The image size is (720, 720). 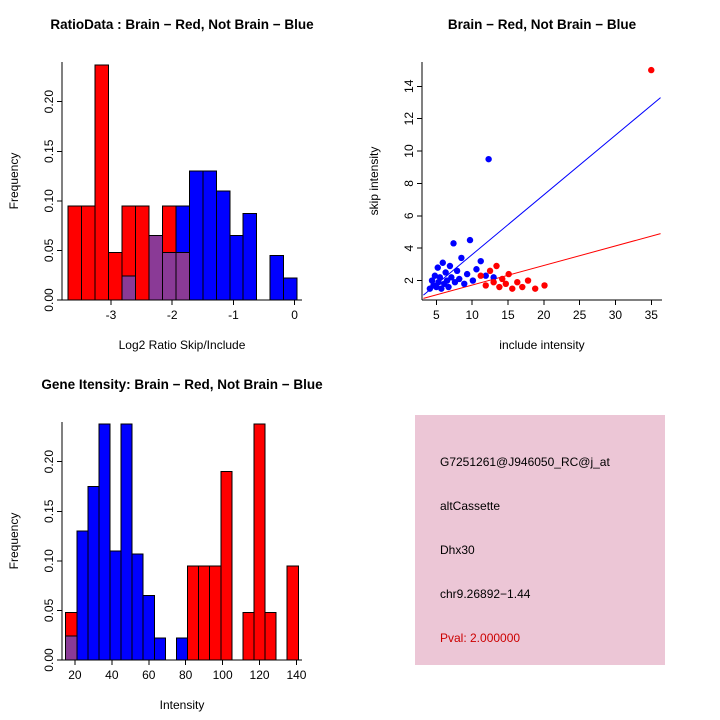 What do you see at coordinates (409, 86) in the screenshot?
I see `svg-text: 14` at bounding box center [409, 86].